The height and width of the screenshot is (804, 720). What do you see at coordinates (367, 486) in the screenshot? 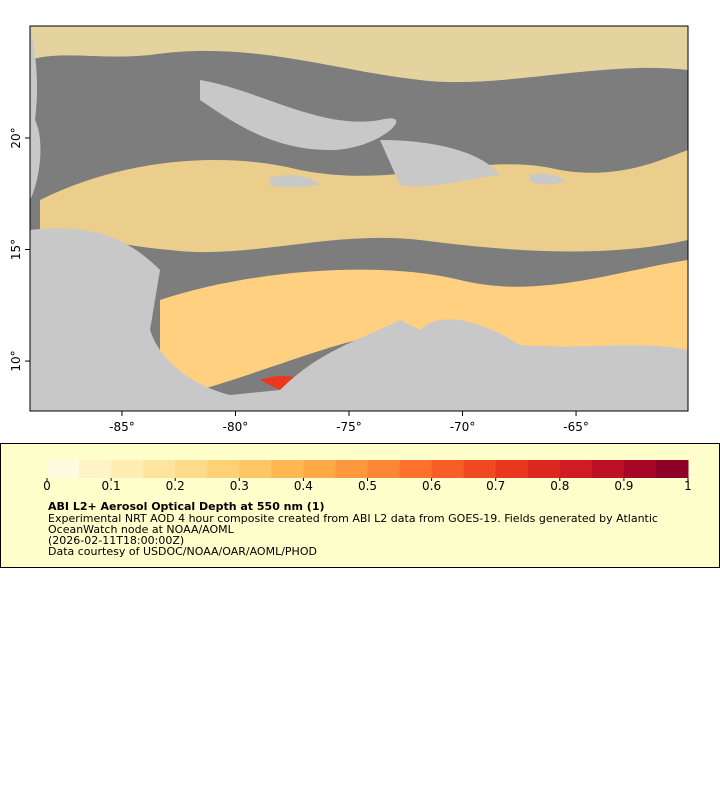
I see `colorbar-tick-label: 0.5` at bounding box center [367, 486].